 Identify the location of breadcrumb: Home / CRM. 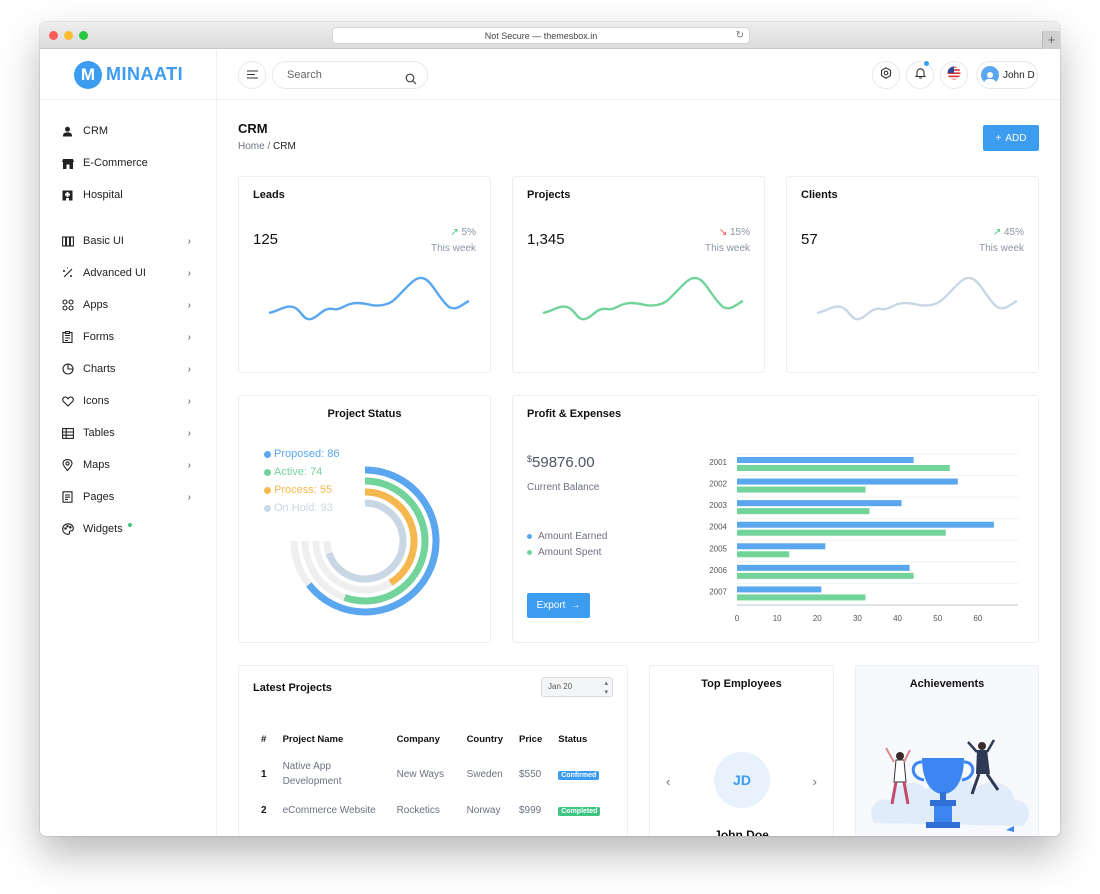
(267, 146).